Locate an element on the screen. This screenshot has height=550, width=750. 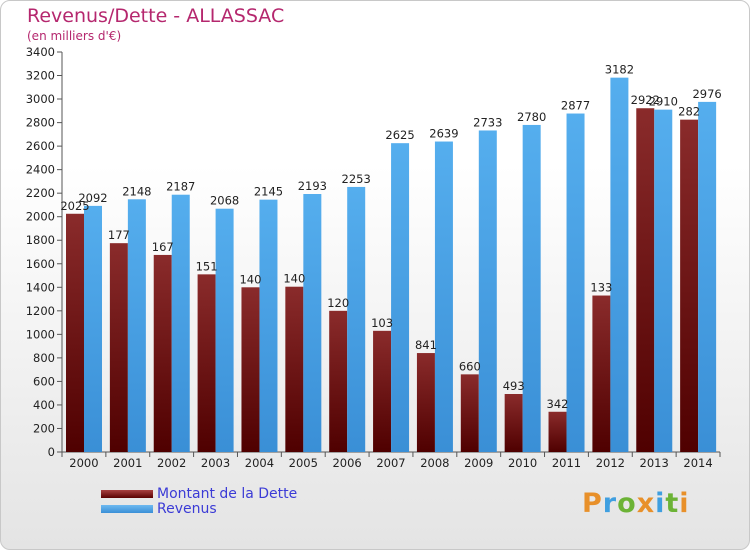
y-tick-label: 1200 is located at coordinates (40, 311).